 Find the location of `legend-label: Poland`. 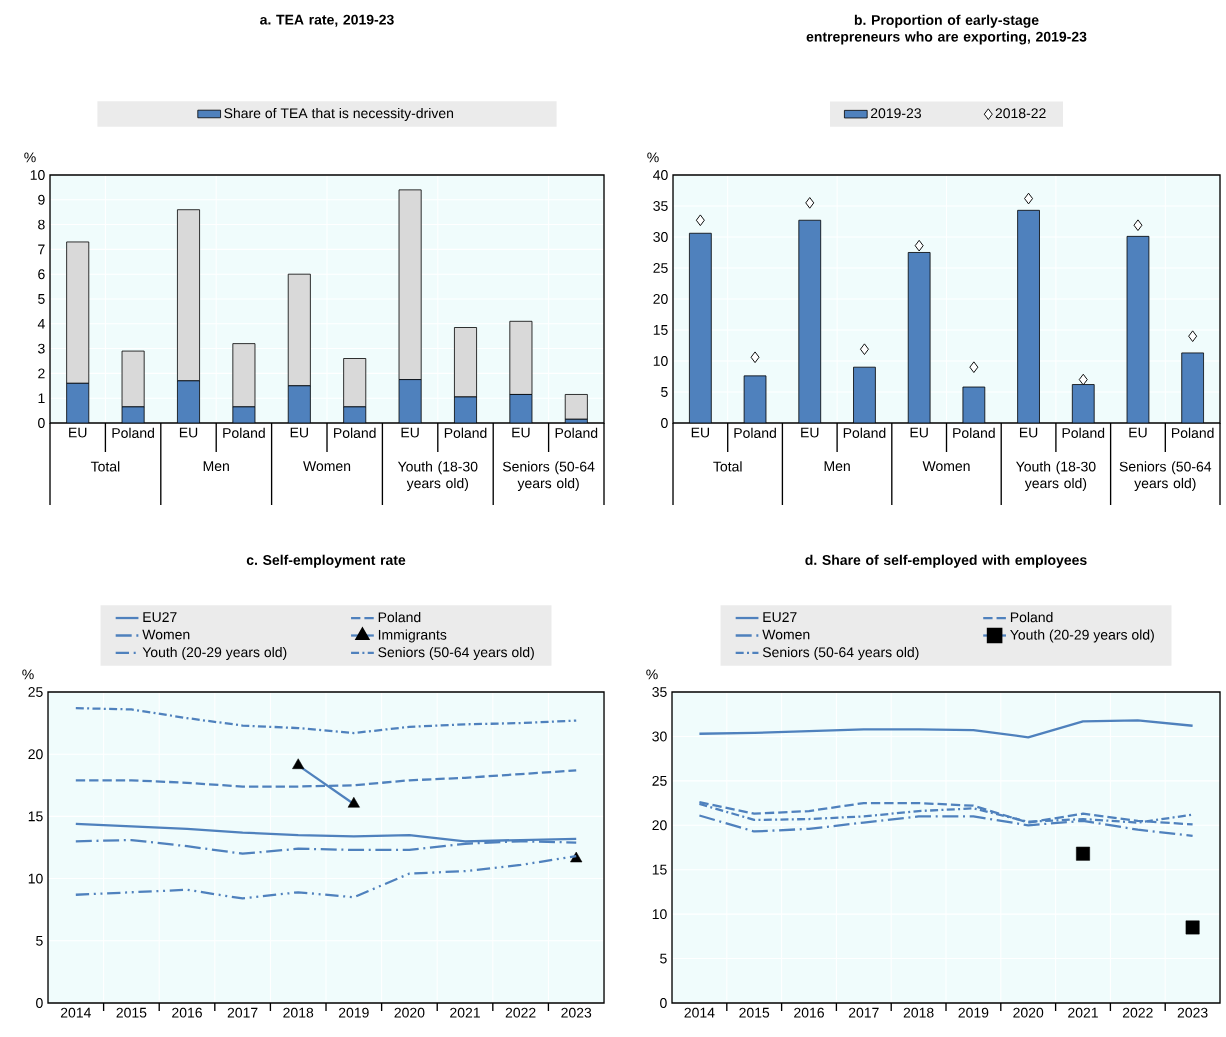

legend-label: Poland is located at coordinates (399, 617).